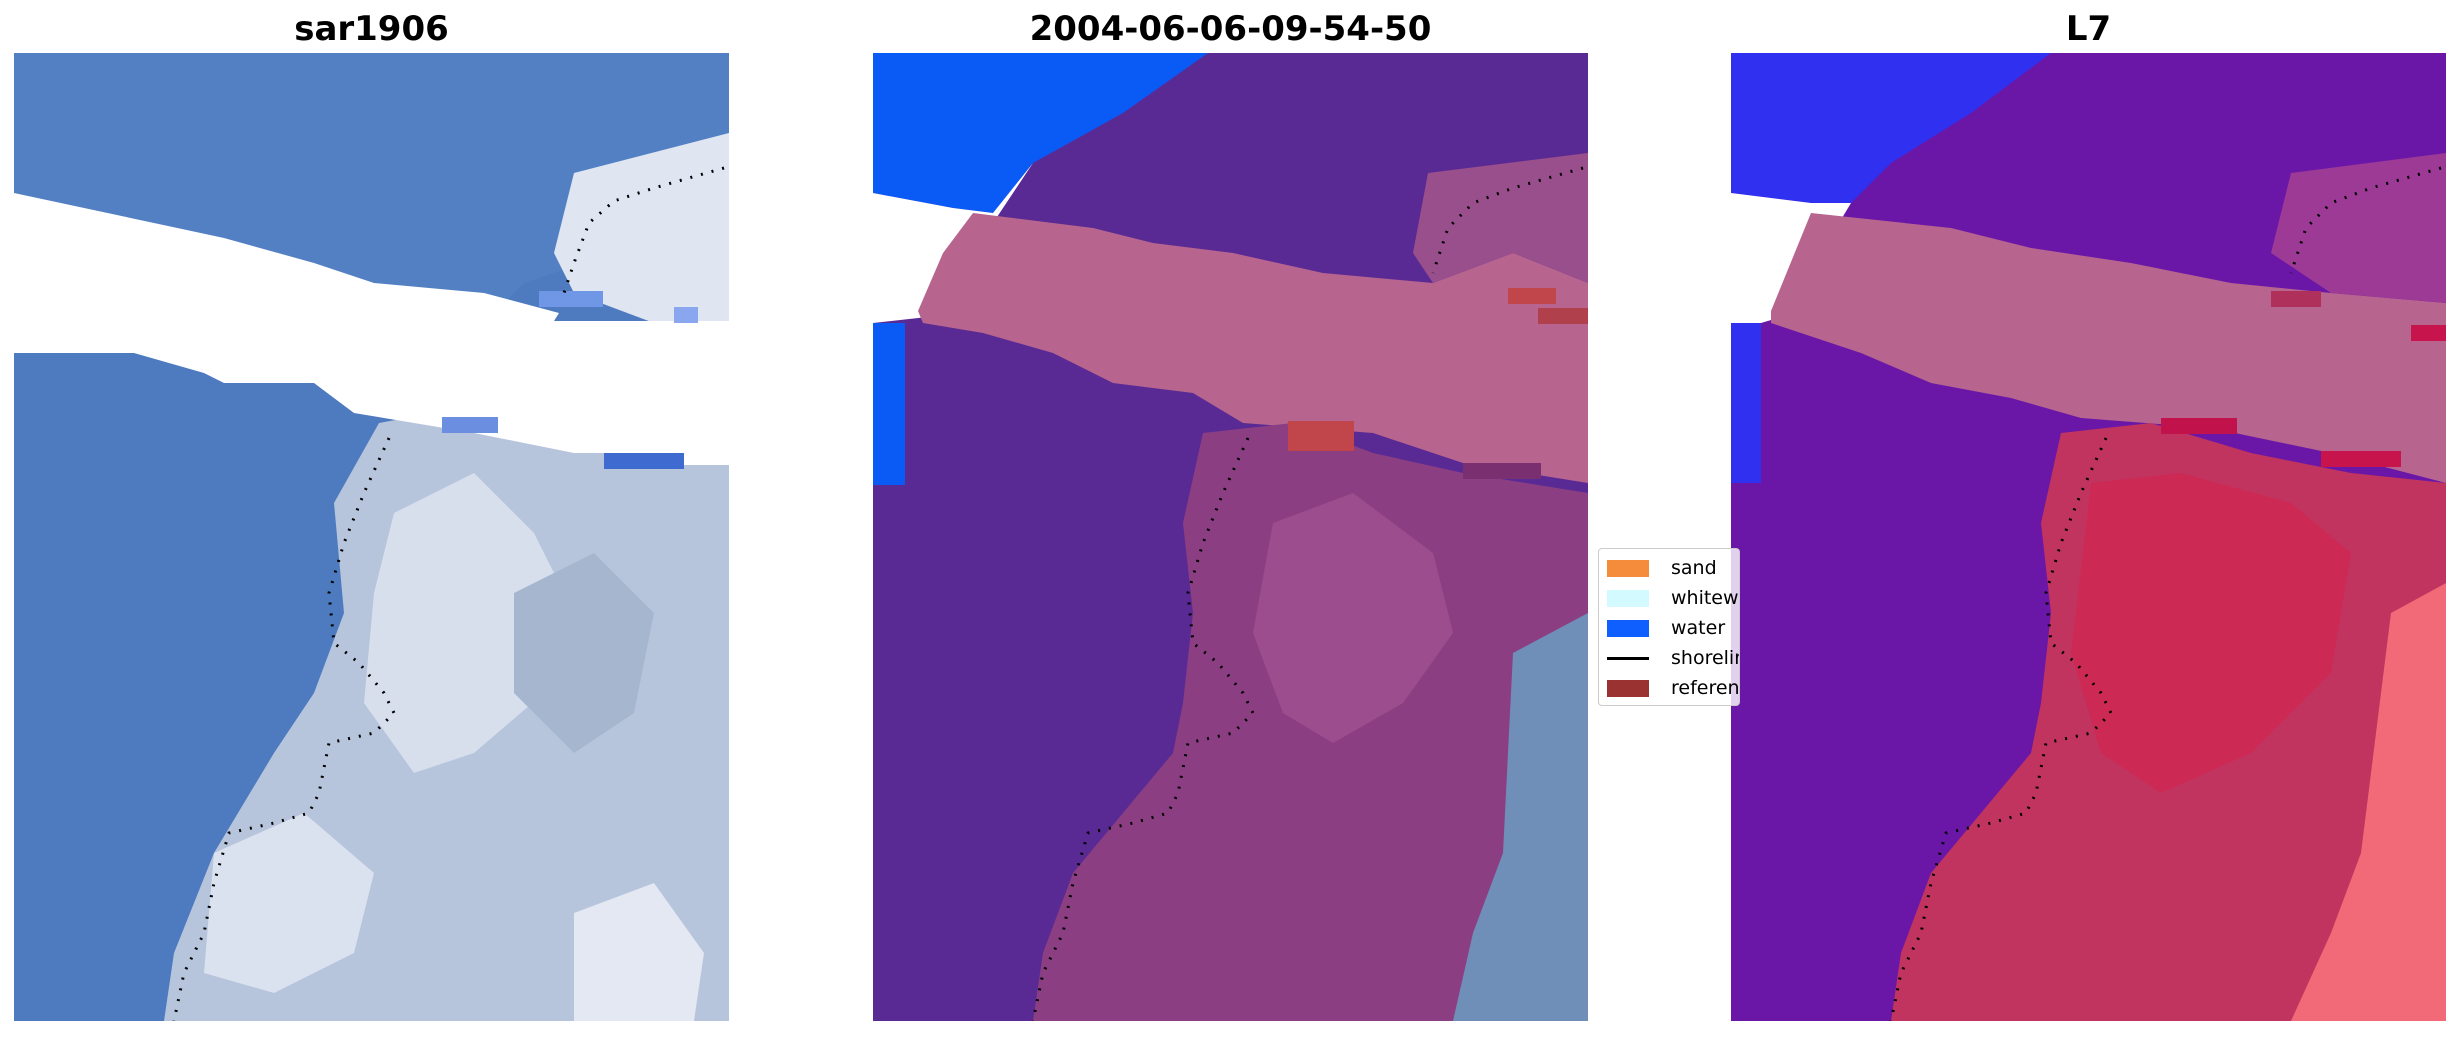  What do you see at coordinates (2088, 29) in the screenshot?
I see `panel-title-index: L7` at bounding box center [2088, 29].